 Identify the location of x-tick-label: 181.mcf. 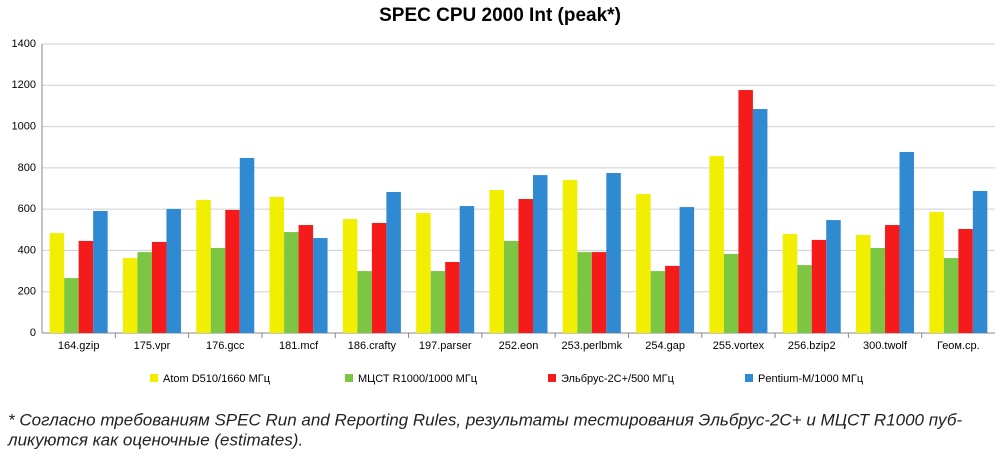
(299, 346).